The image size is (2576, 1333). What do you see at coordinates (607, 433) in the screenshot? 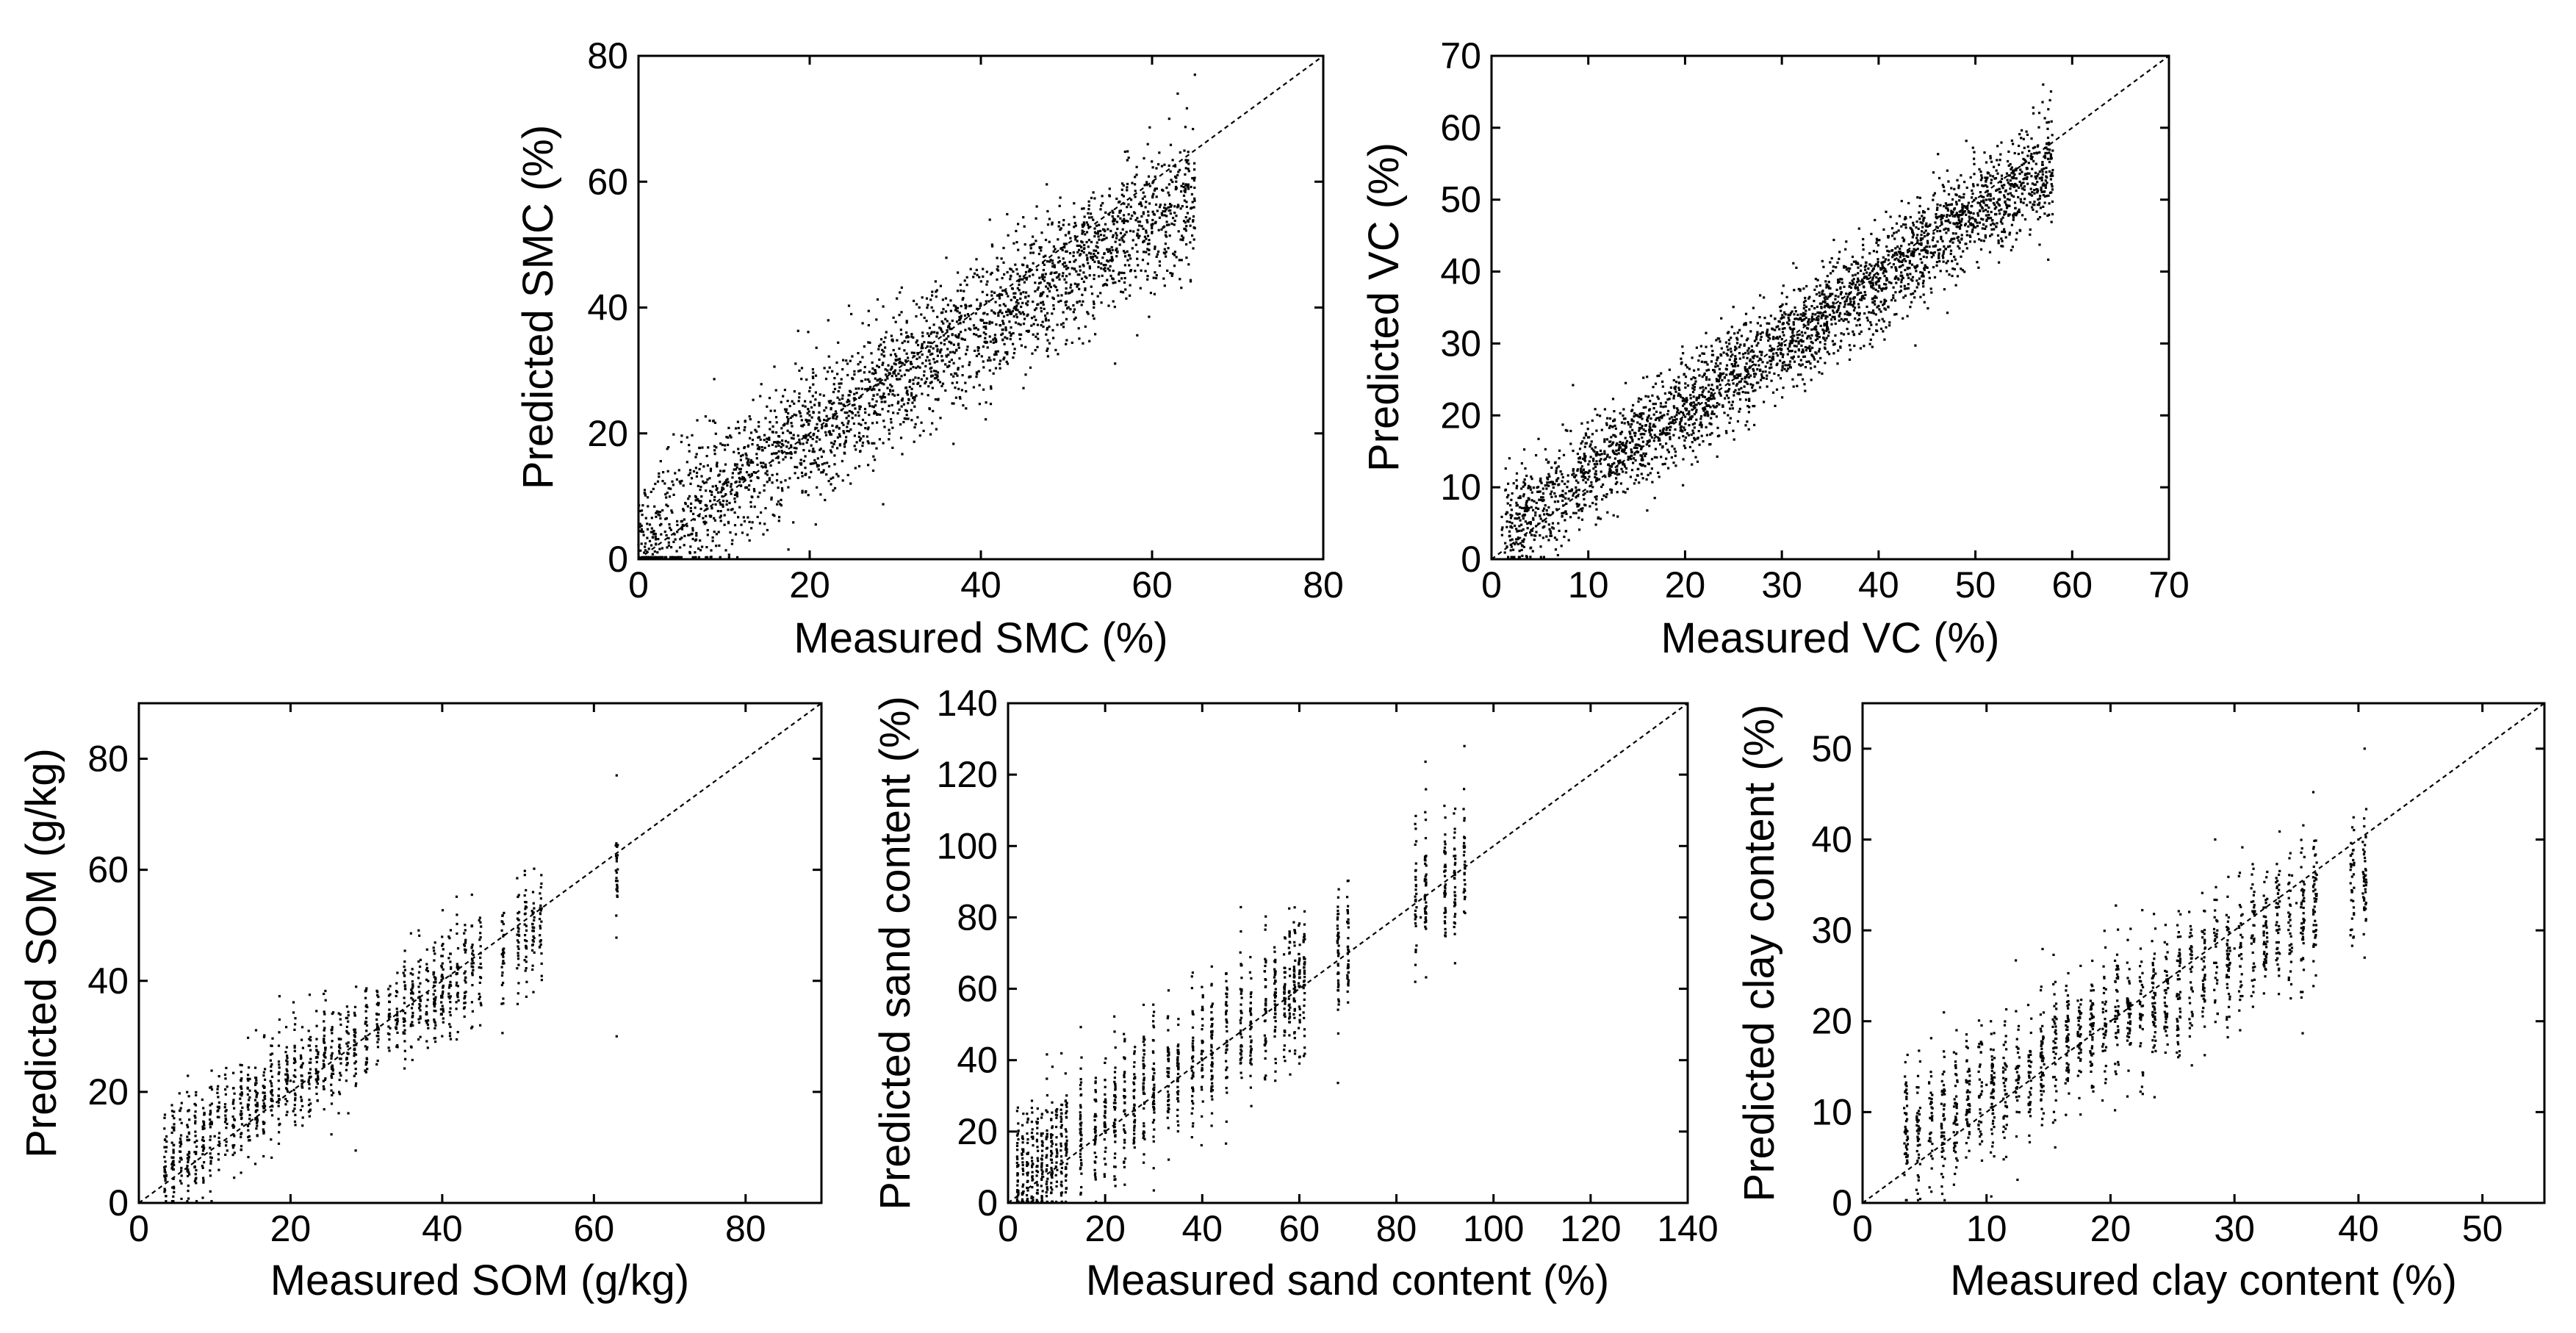
I see `y-tick-label-smc: 20` at bounding box center [607, 433].